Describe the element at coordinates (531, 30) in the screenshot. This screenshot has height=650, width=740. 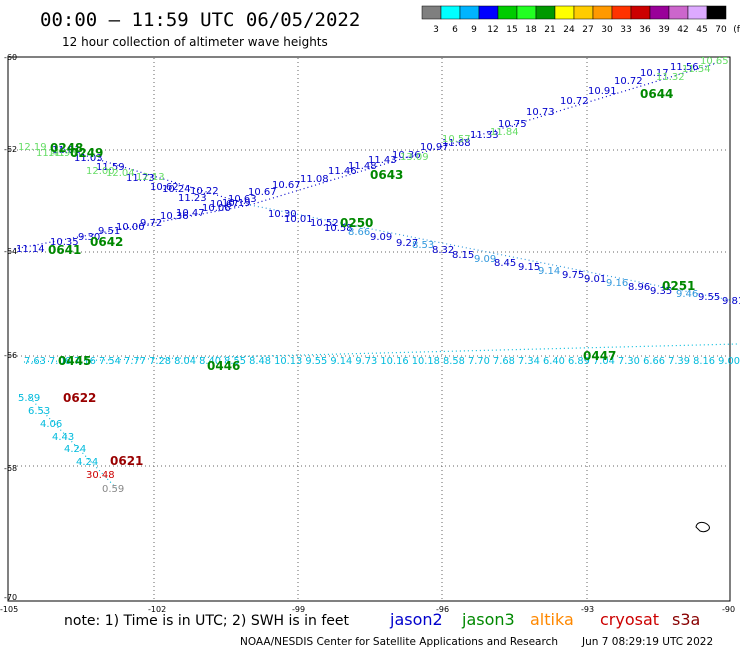
I see `colorbar-label: 18` at that location.